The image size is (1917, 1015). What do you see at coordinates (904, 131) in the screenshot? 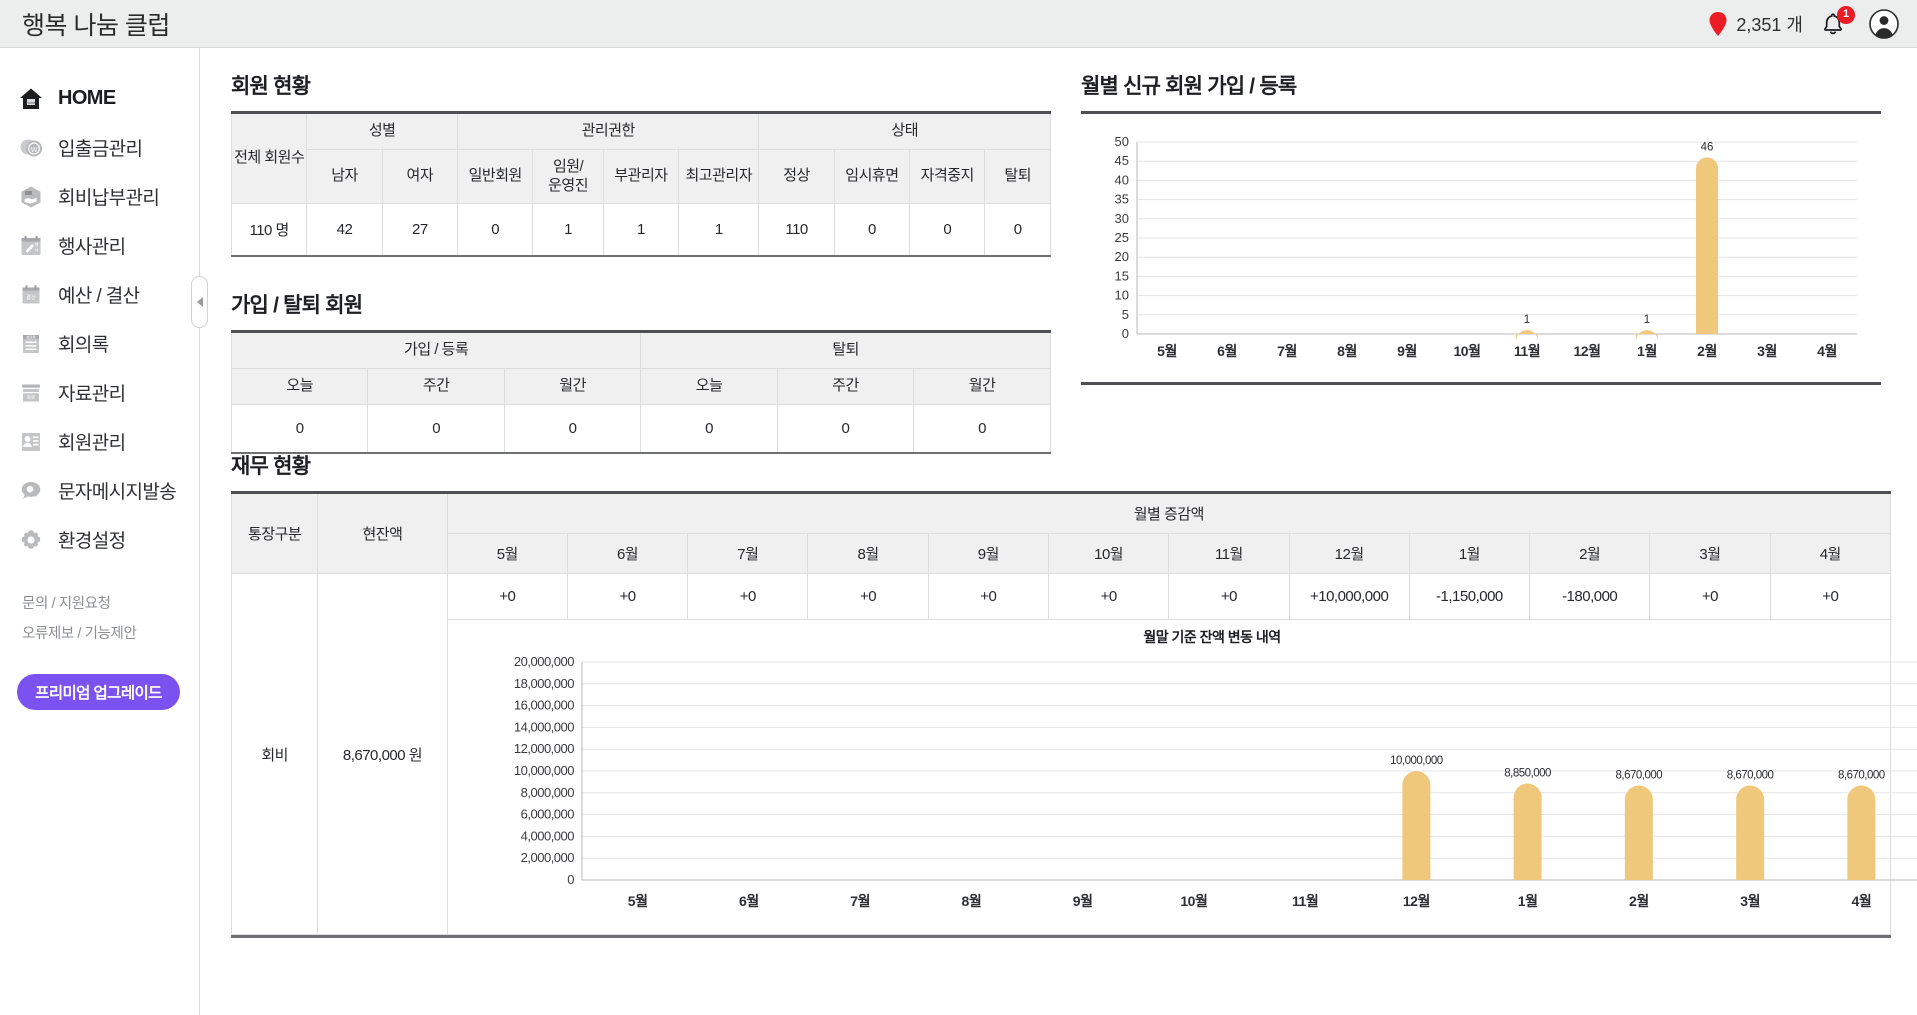
I see `header-state-group: 상태` at bounding box center [904, 131].